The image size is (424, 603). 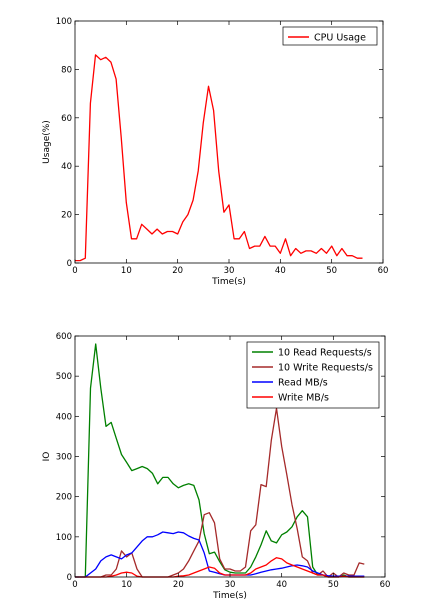 What do you see at coordinates (325, 353) in the screenshot?
I see `legend-entry-1: 10 Read Requests/s` at bounding box center [325, 353].